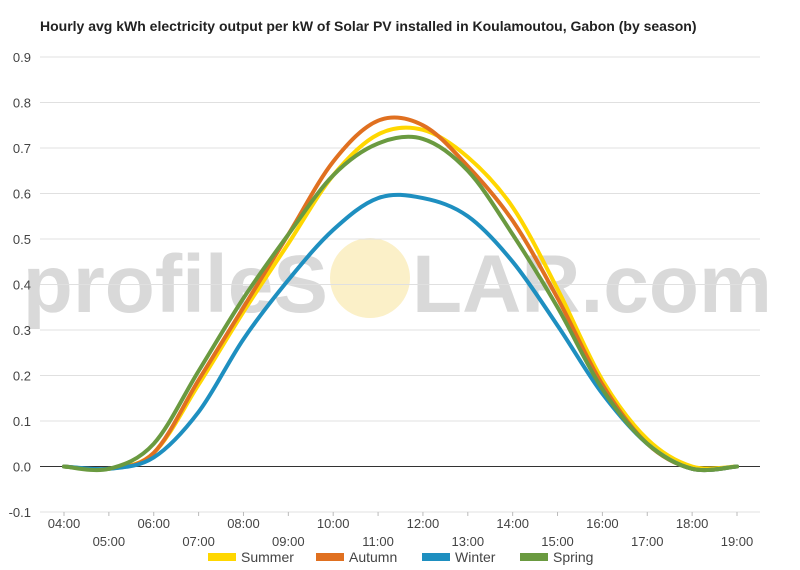 This screenshot has height=570, width=800. What do you see at coordinates (737, 541) in the screenshot?
I see `x-tick-label: 19:00` at bounding box center [737, 541].